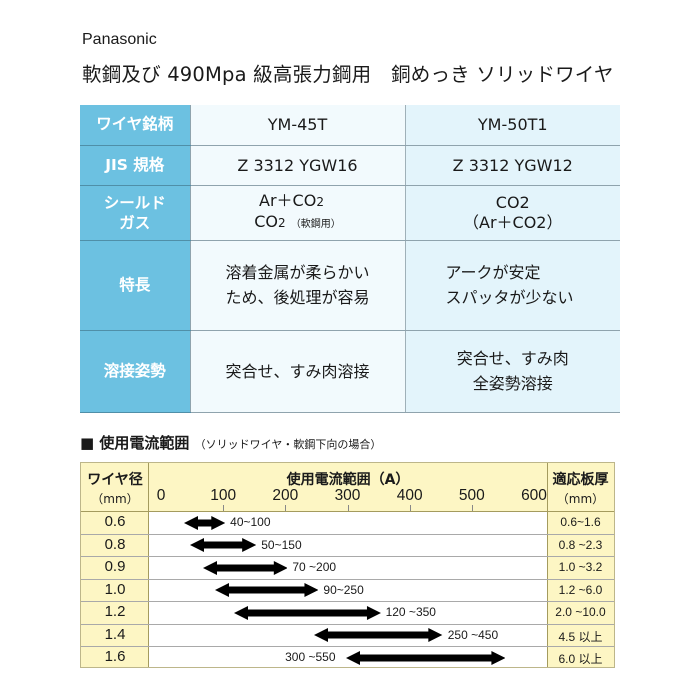 The image size is (700, 700). I want to click on x-tick-label: 500, so click(471, 495).